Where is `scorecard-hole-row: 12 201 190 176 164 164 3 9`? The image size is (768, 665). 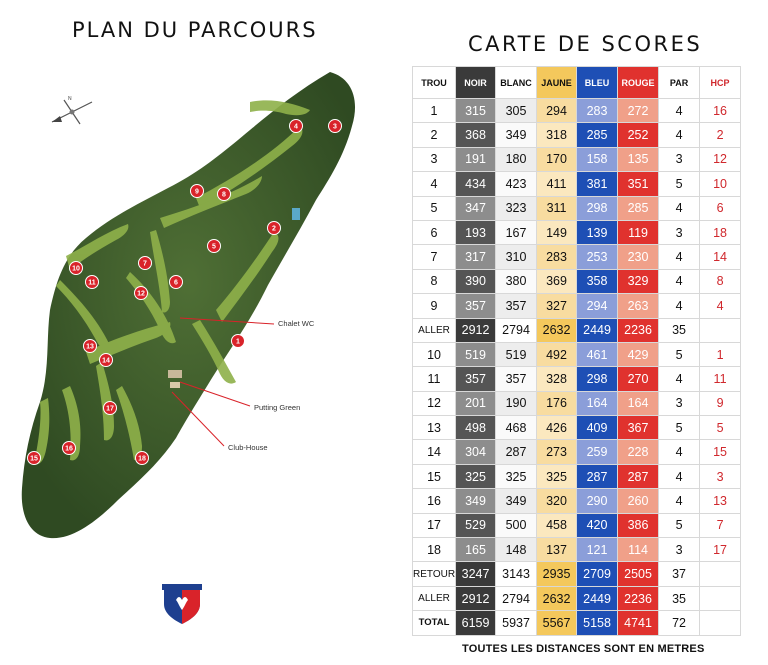 scorecard-hole-row: 12 201 190 176 164 164 3 9 is located at coordinates (576, 403).